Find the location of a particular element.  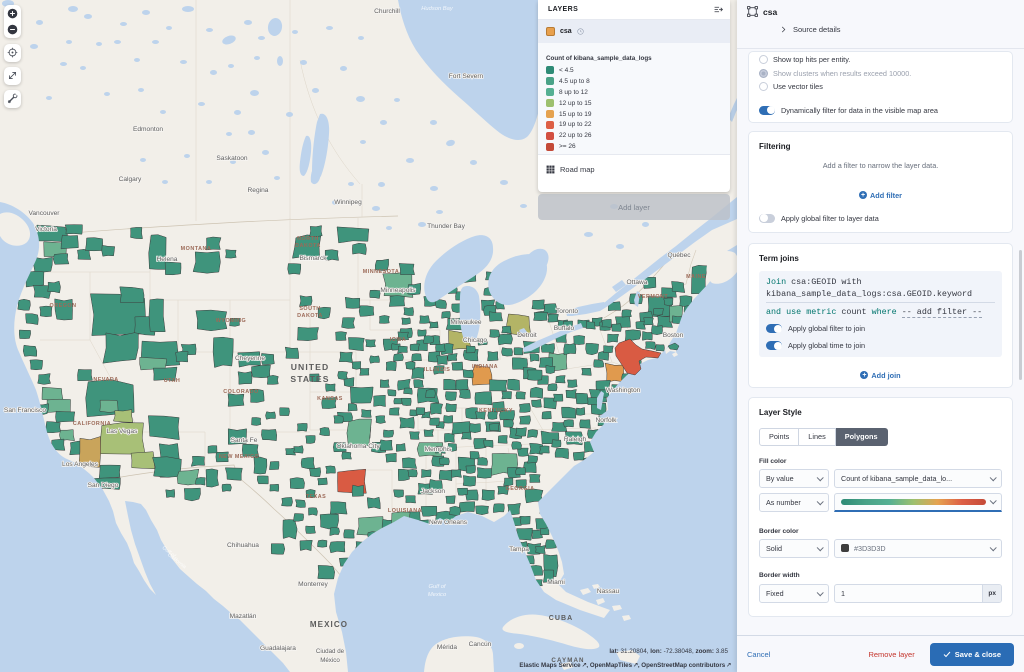

svg-text: Helena is located at coordinates (167, 259).